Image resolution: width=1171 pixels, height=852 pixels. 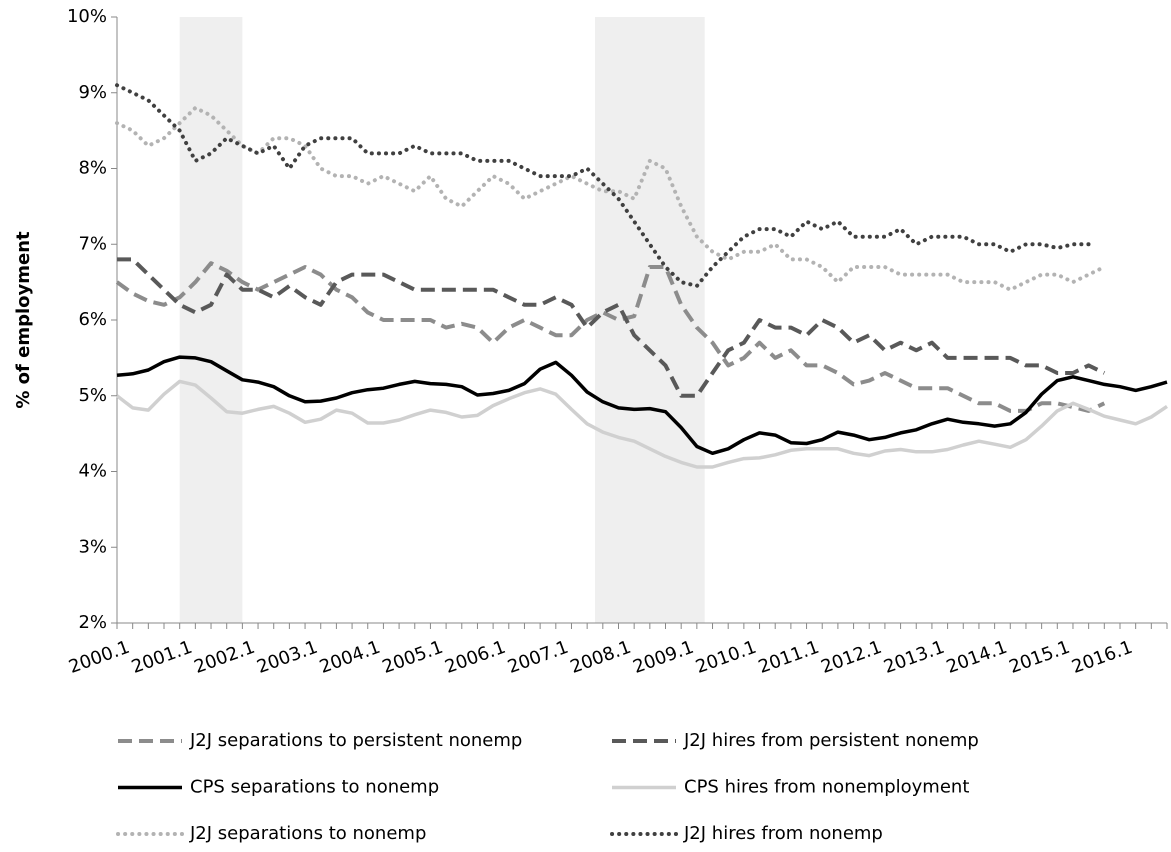 What do you see at coordinates (977, 657) in the screenshot?
I see `x-tick-label: 2014.1` at bounding box center [977, 657].